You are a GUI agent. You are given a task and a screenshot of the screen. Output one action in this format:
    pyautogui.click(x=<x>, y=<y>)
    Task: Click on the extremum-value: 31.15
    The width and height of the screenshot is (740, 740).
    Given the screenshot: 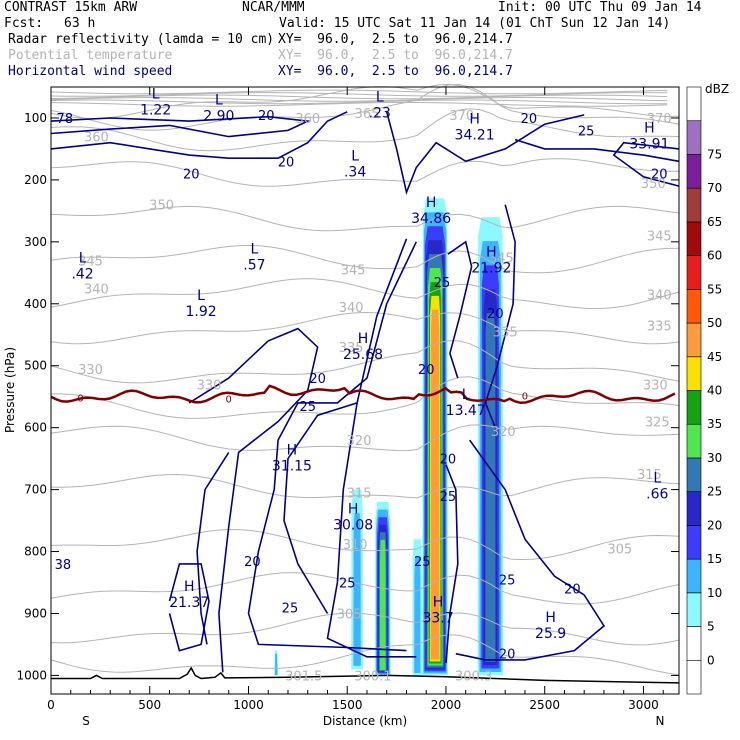 What is the action you would take?
    pyautogui.click(x=292, y=467)
    